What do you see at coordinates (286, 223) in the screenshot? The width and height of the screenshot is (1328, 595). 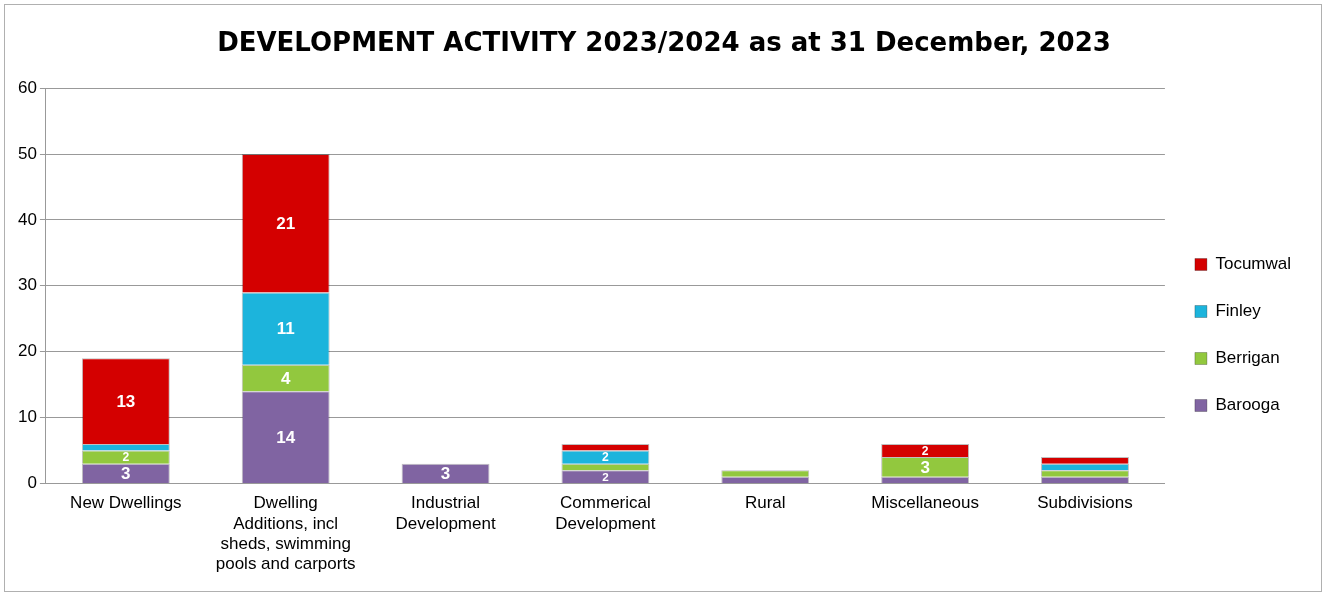 I see `data-label: 21` at bounding box center [286, 223].